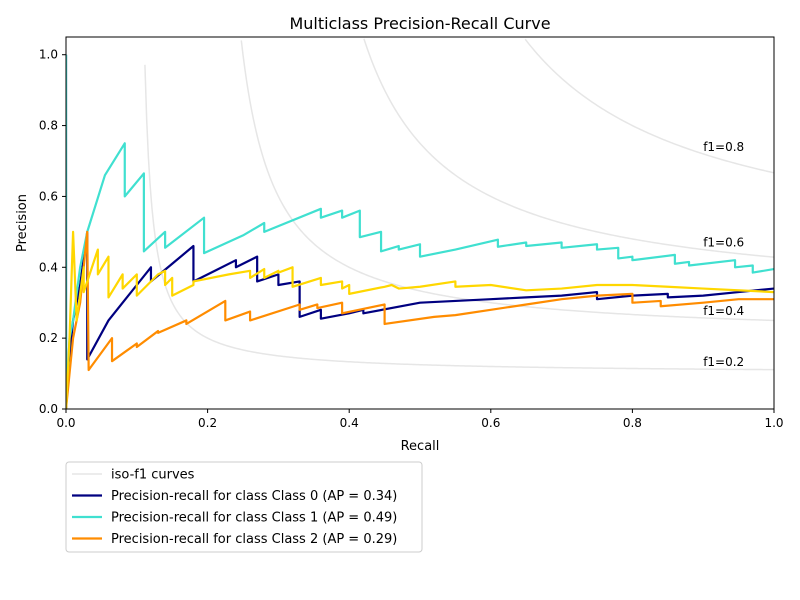 Image resolution: width=800 pixels, height=600 pixels. I want to click on x-axis-label: Recall, so click(420, 446).